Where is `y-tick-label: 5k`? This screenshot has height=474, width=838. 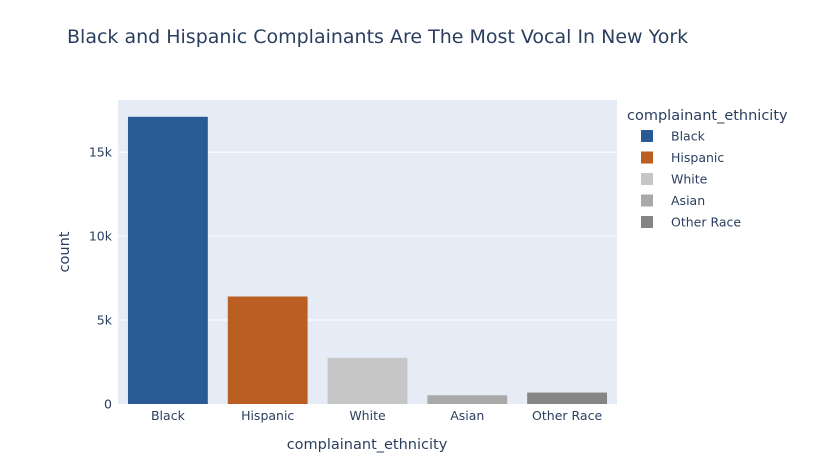 y-tick-label: 5k is located at coordinates (105, 320).